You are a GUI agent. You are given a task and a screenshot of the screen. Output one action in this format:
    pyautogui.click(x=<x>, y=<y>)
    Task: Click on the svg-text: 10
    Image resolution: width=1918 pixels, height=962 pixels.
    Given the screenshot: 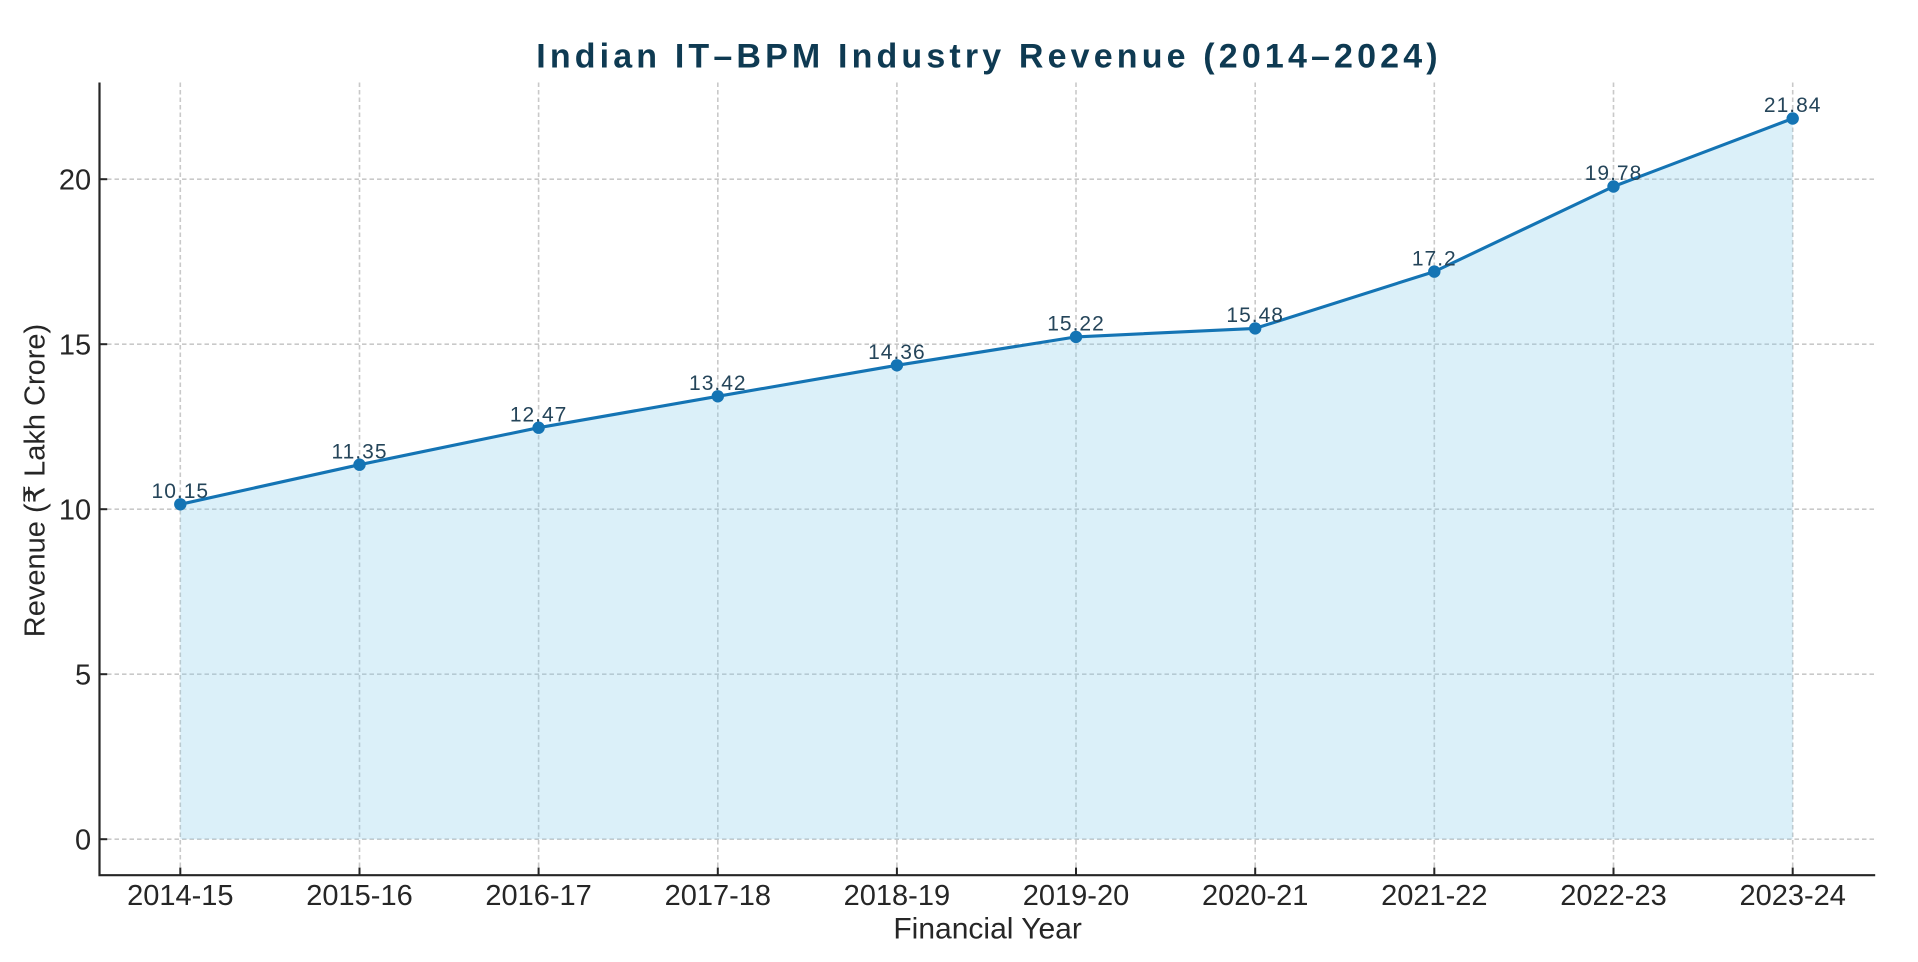 What is the action you would take?
    pyautogui.click(x=75, y=511)
    